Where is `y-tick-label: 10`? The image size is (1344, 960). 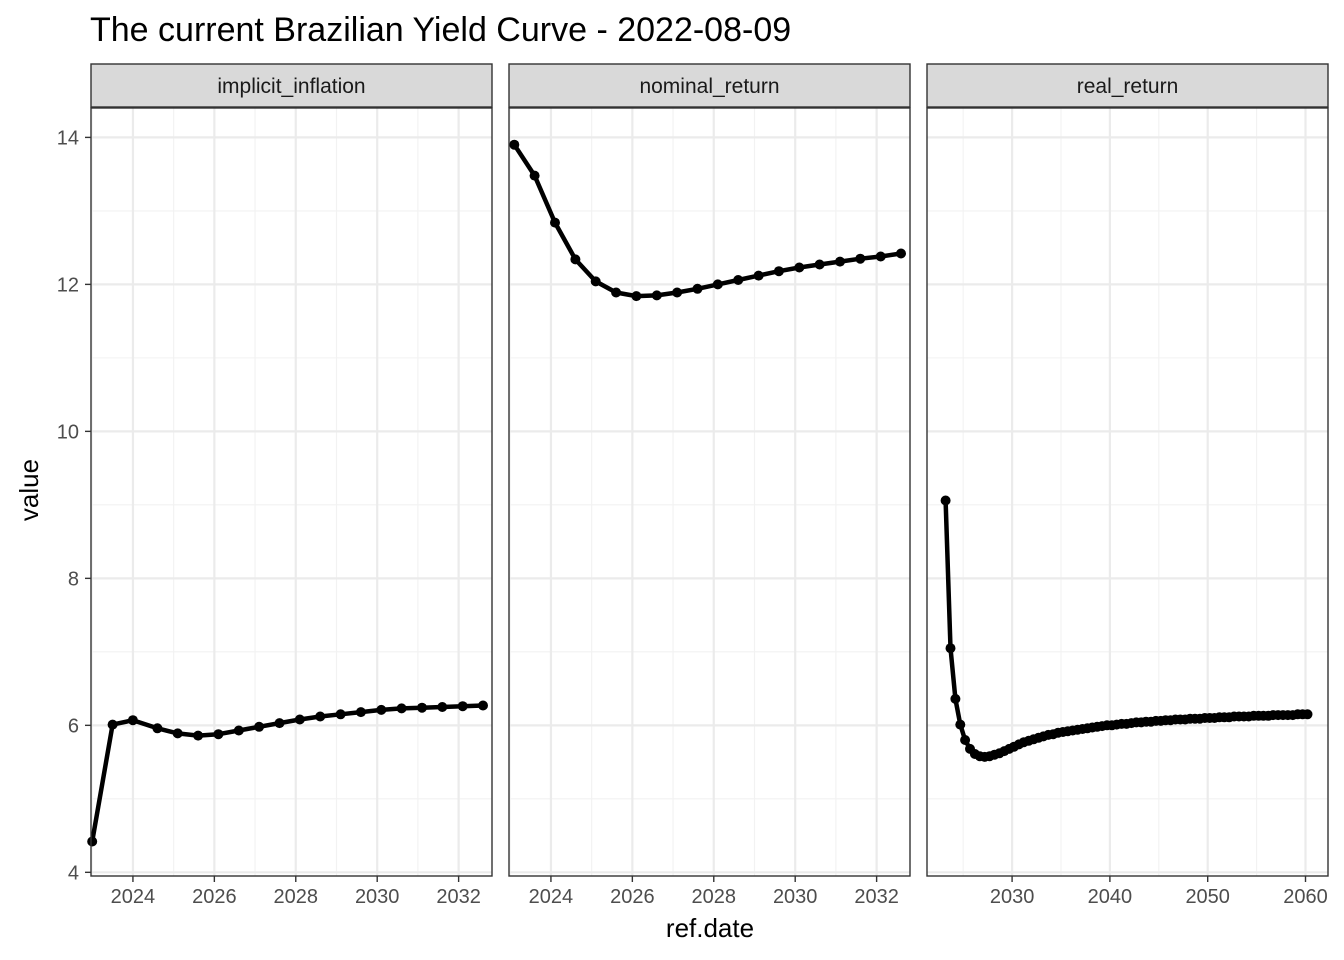
y-tick-label: 10 is located at coordinates (68, 432).